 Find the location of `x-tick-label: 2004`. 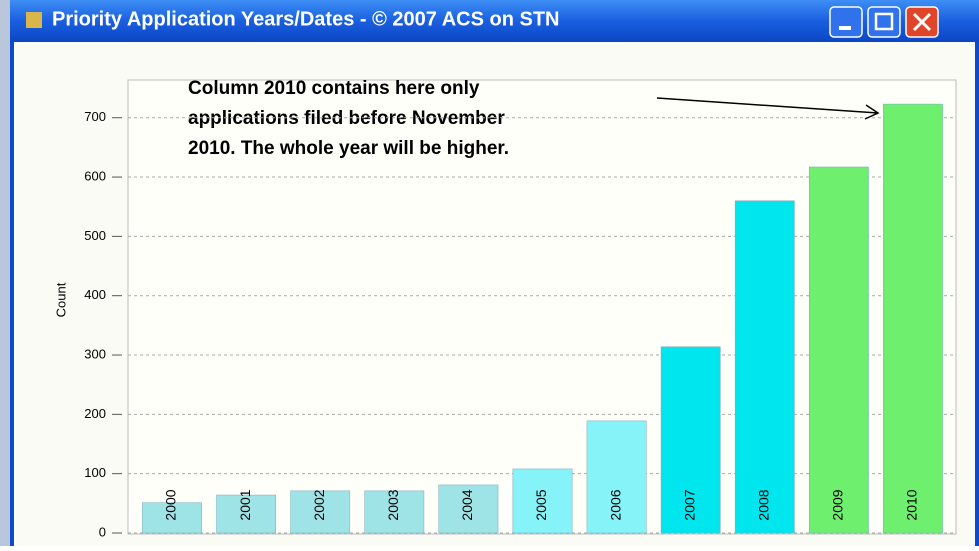

x-tick-label: 2004 is located at coordinates (467, 504).